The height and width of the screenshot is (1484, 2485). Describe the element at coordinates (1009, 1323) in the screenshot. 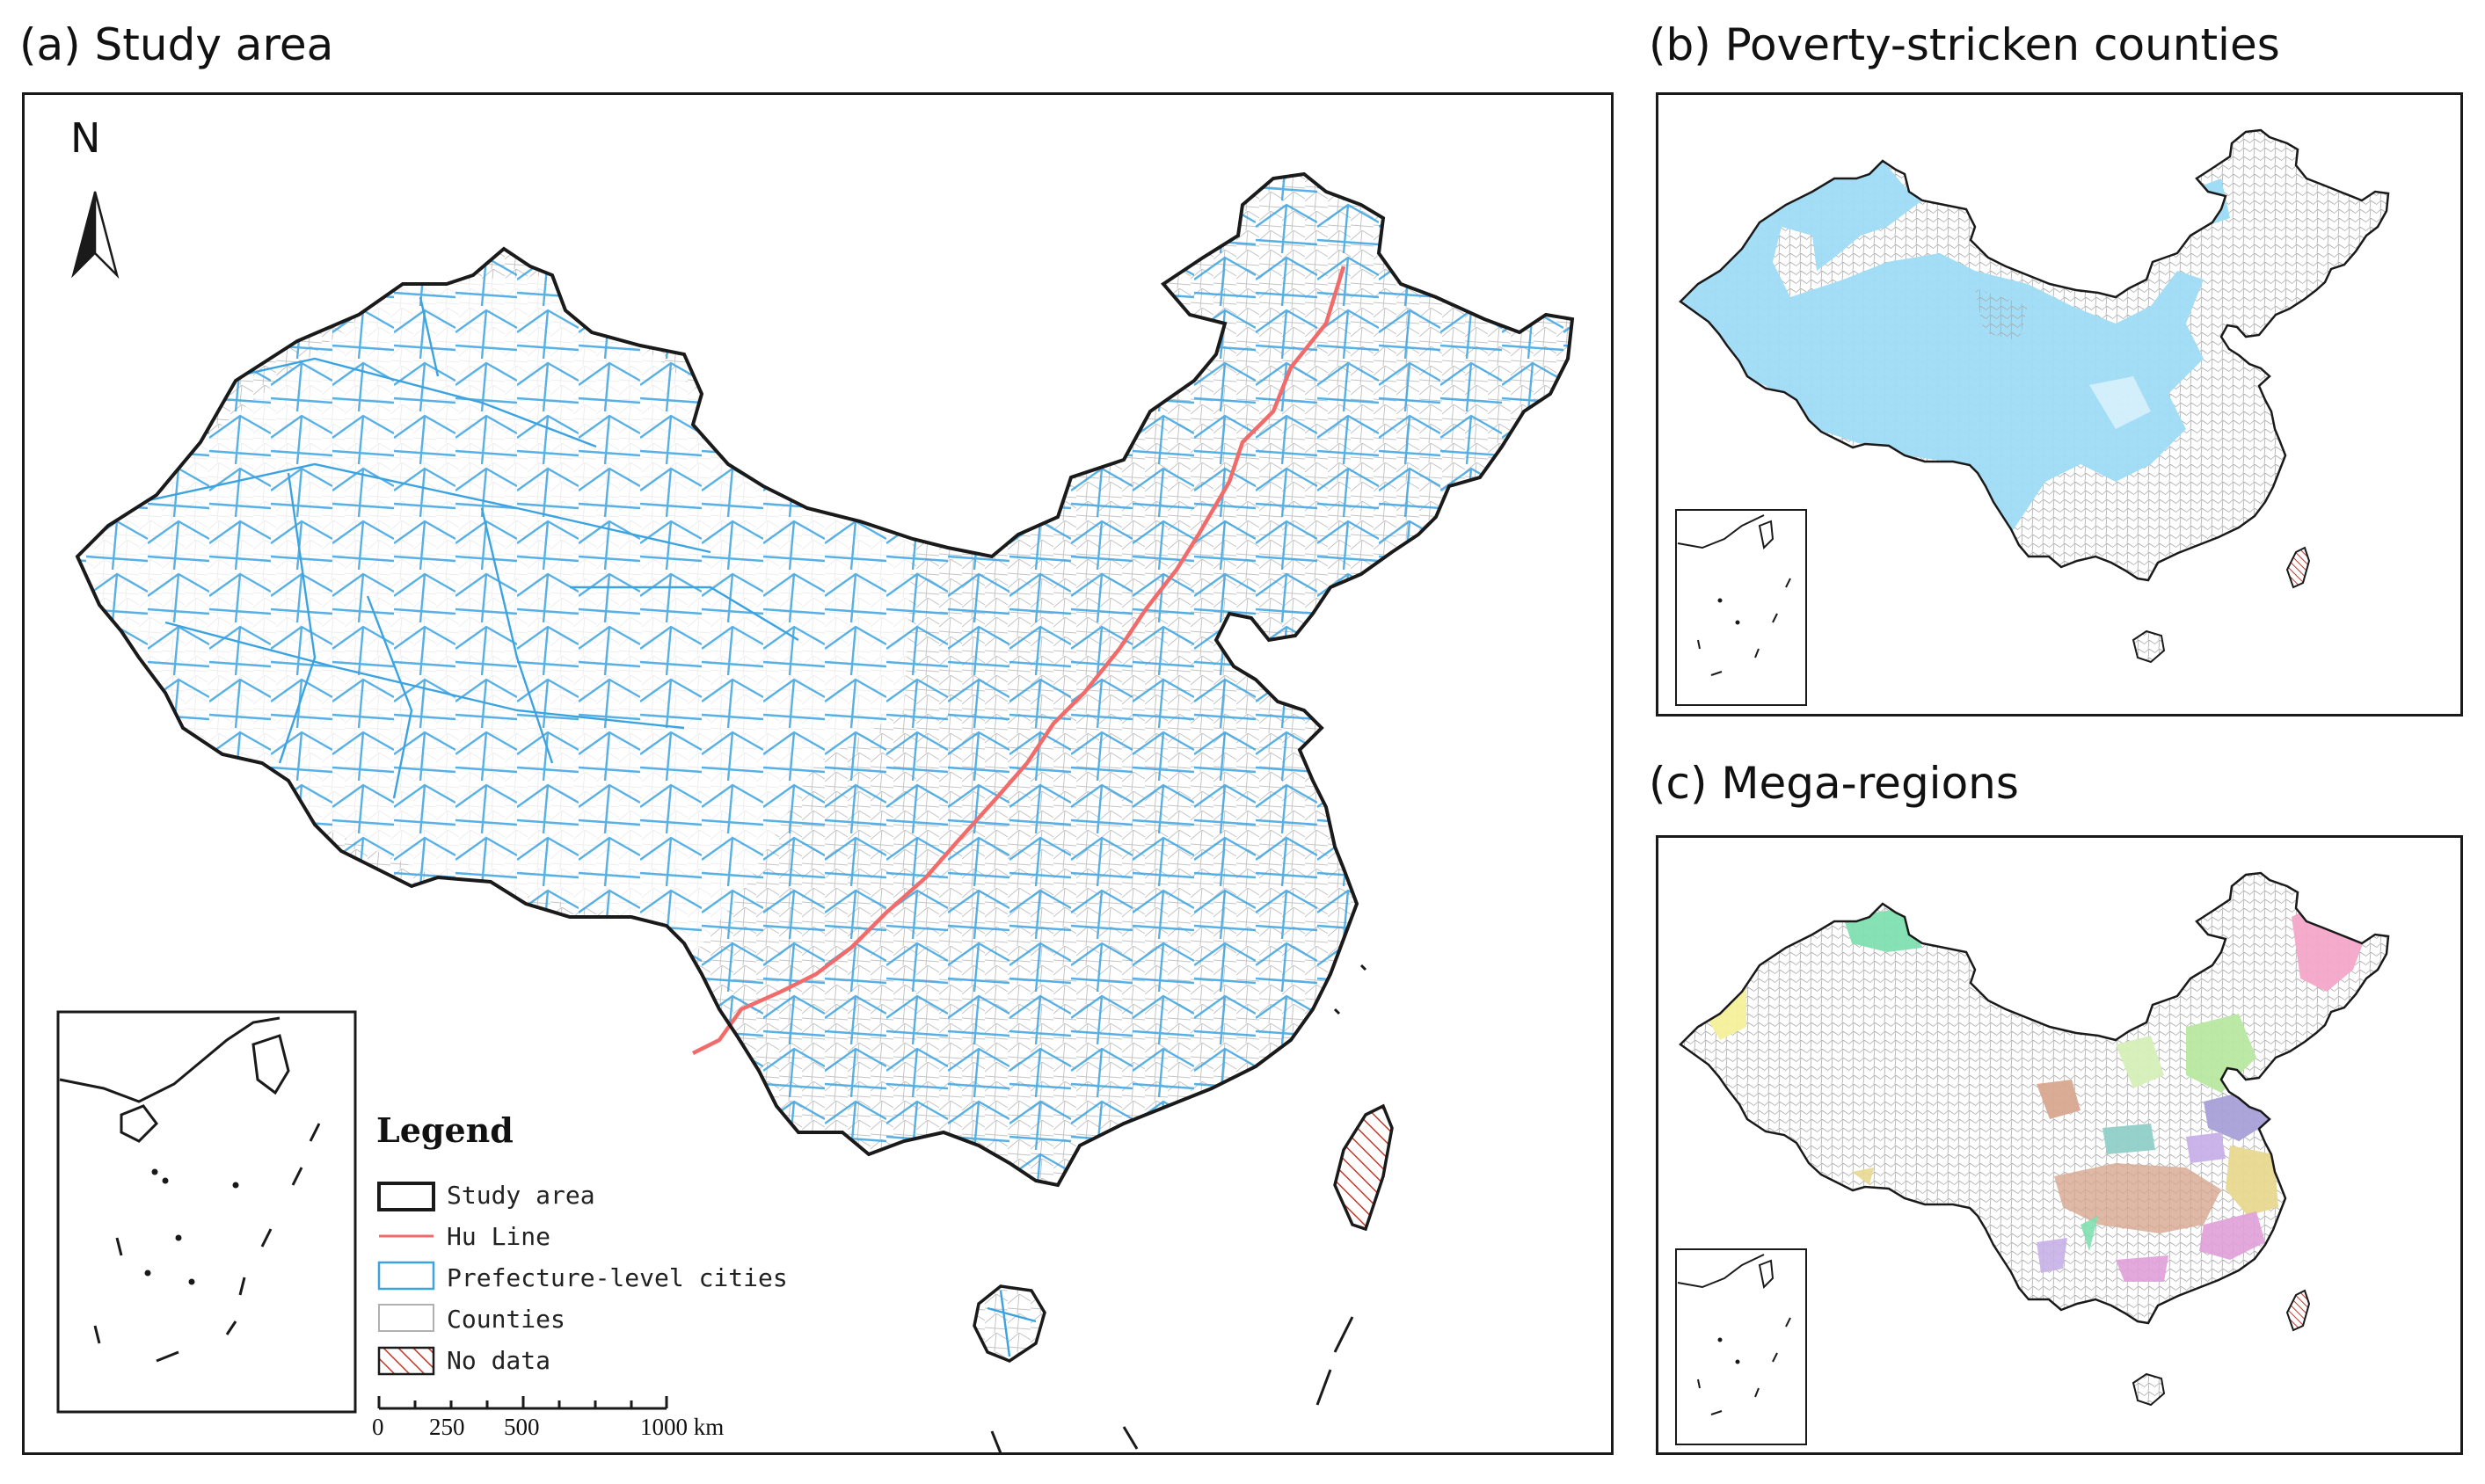

I see `hainan-island` at that location.